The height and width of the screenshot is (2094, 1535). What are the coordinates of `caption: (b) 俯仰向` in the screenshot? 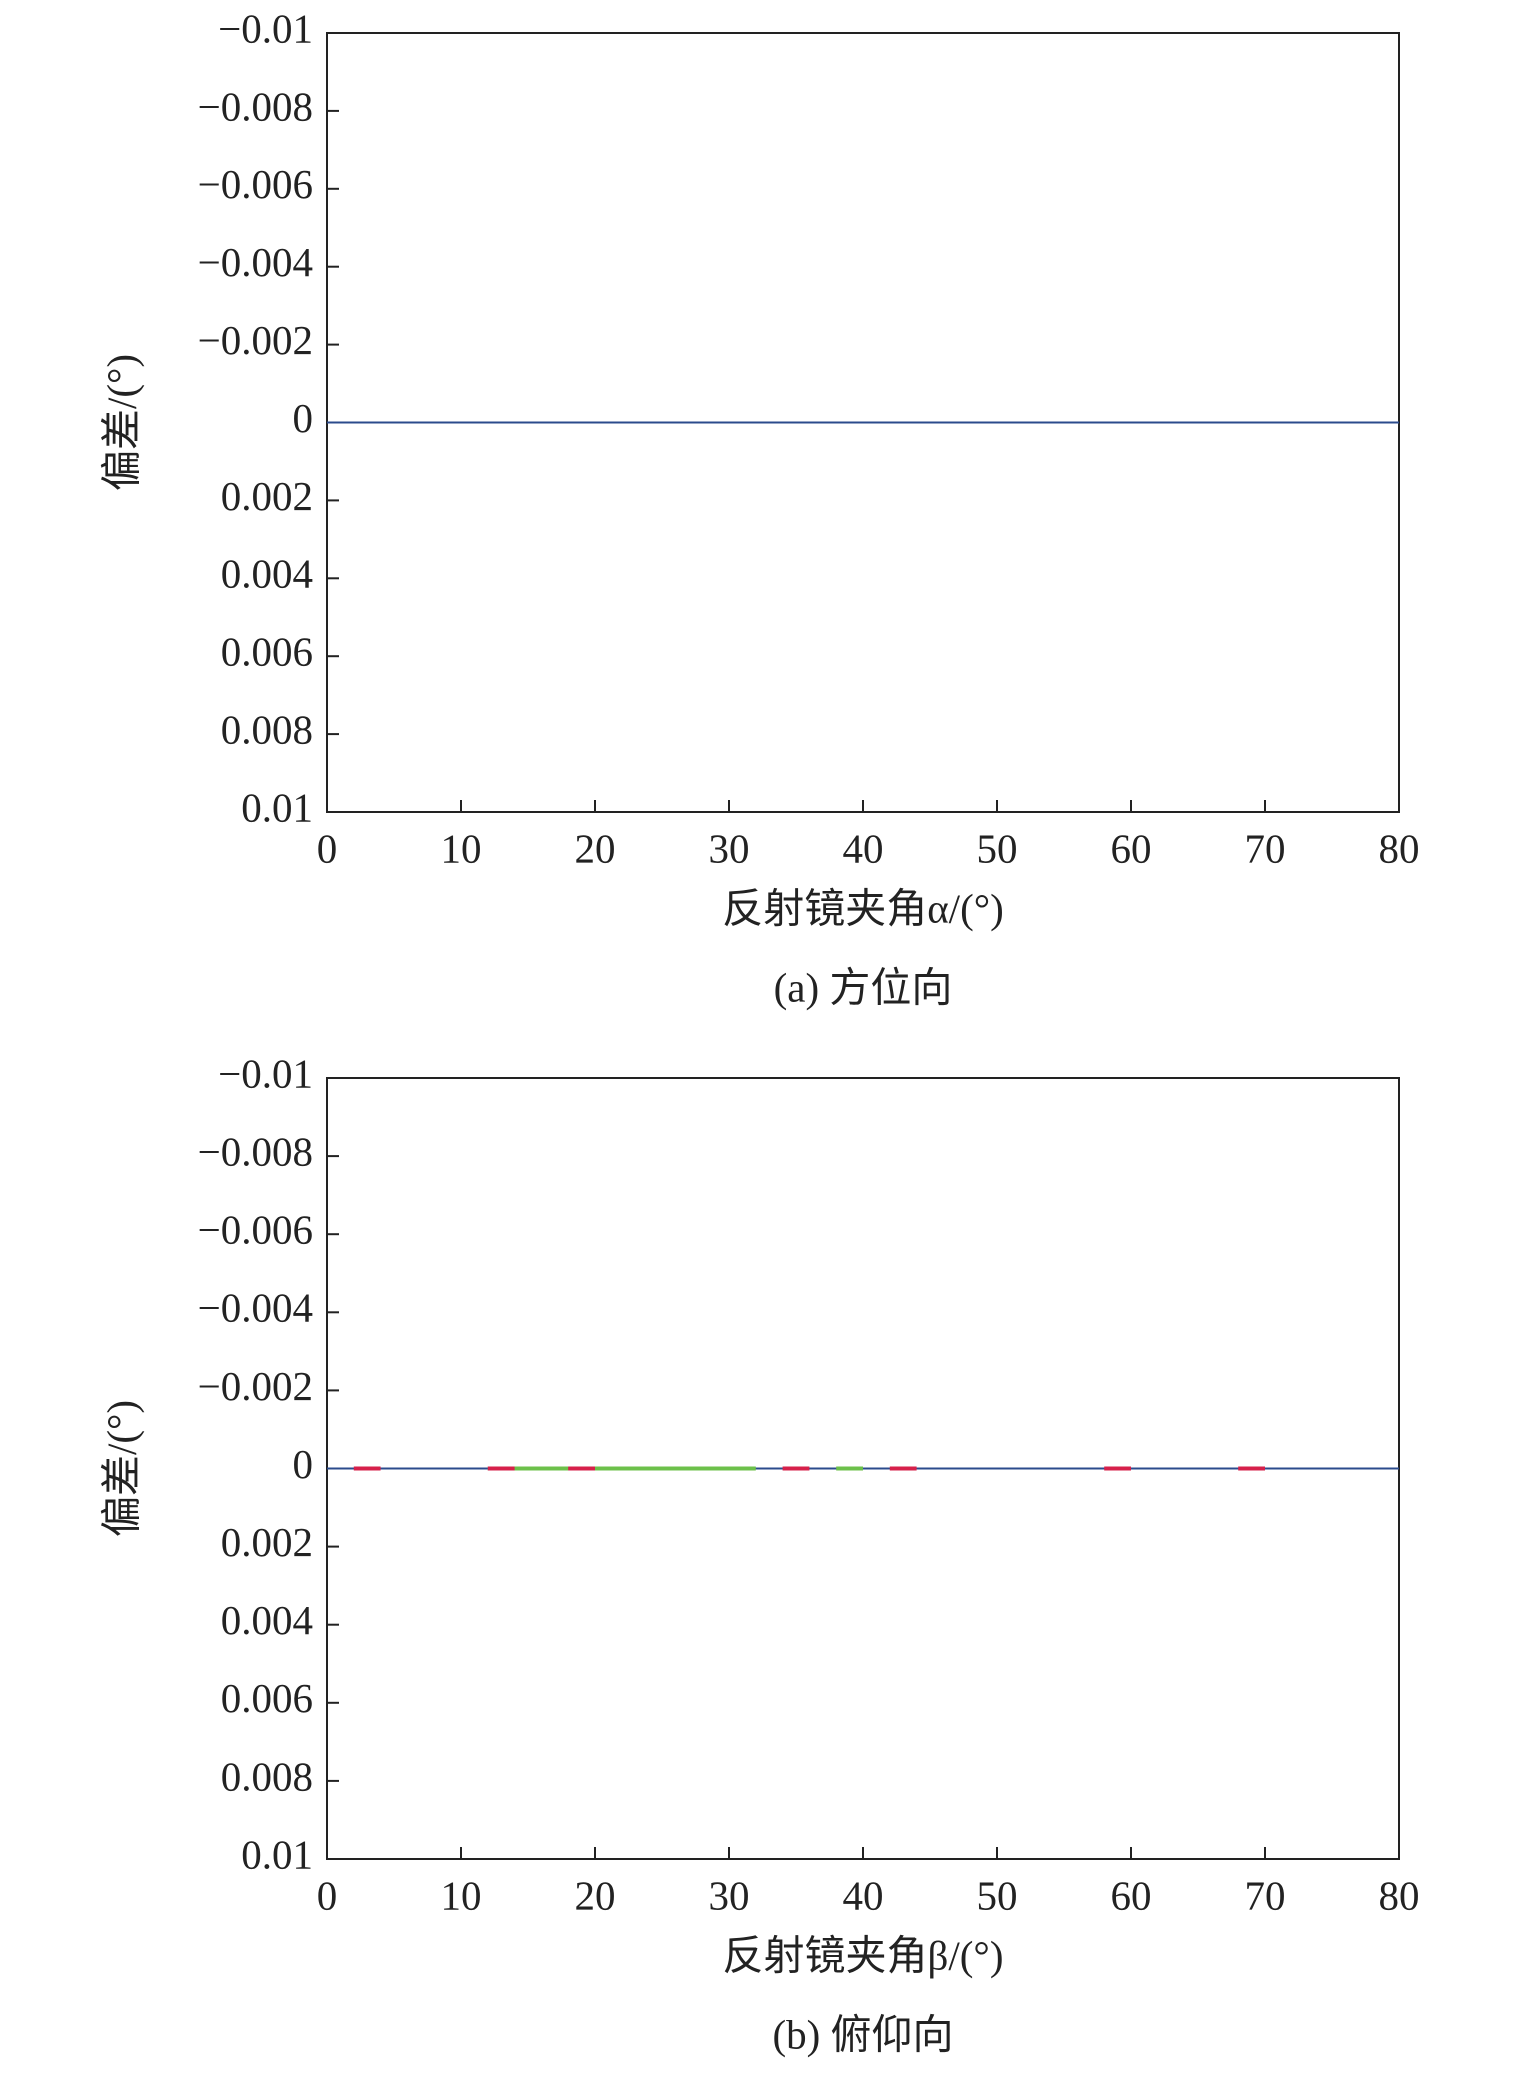 It's located at (862, 2034).